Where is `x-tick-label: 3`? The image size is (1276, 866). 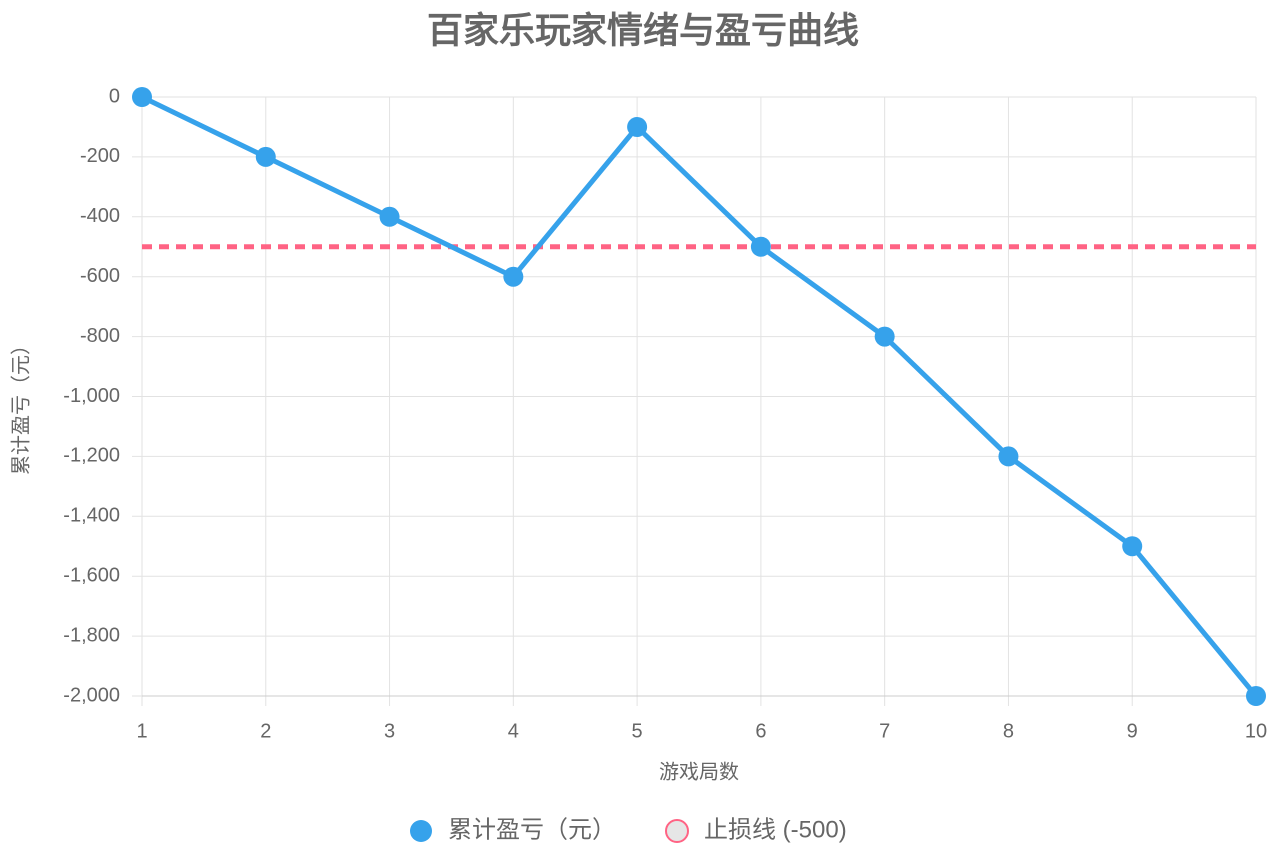 x-tick-label: 3 is located at coordinates (389, 731).